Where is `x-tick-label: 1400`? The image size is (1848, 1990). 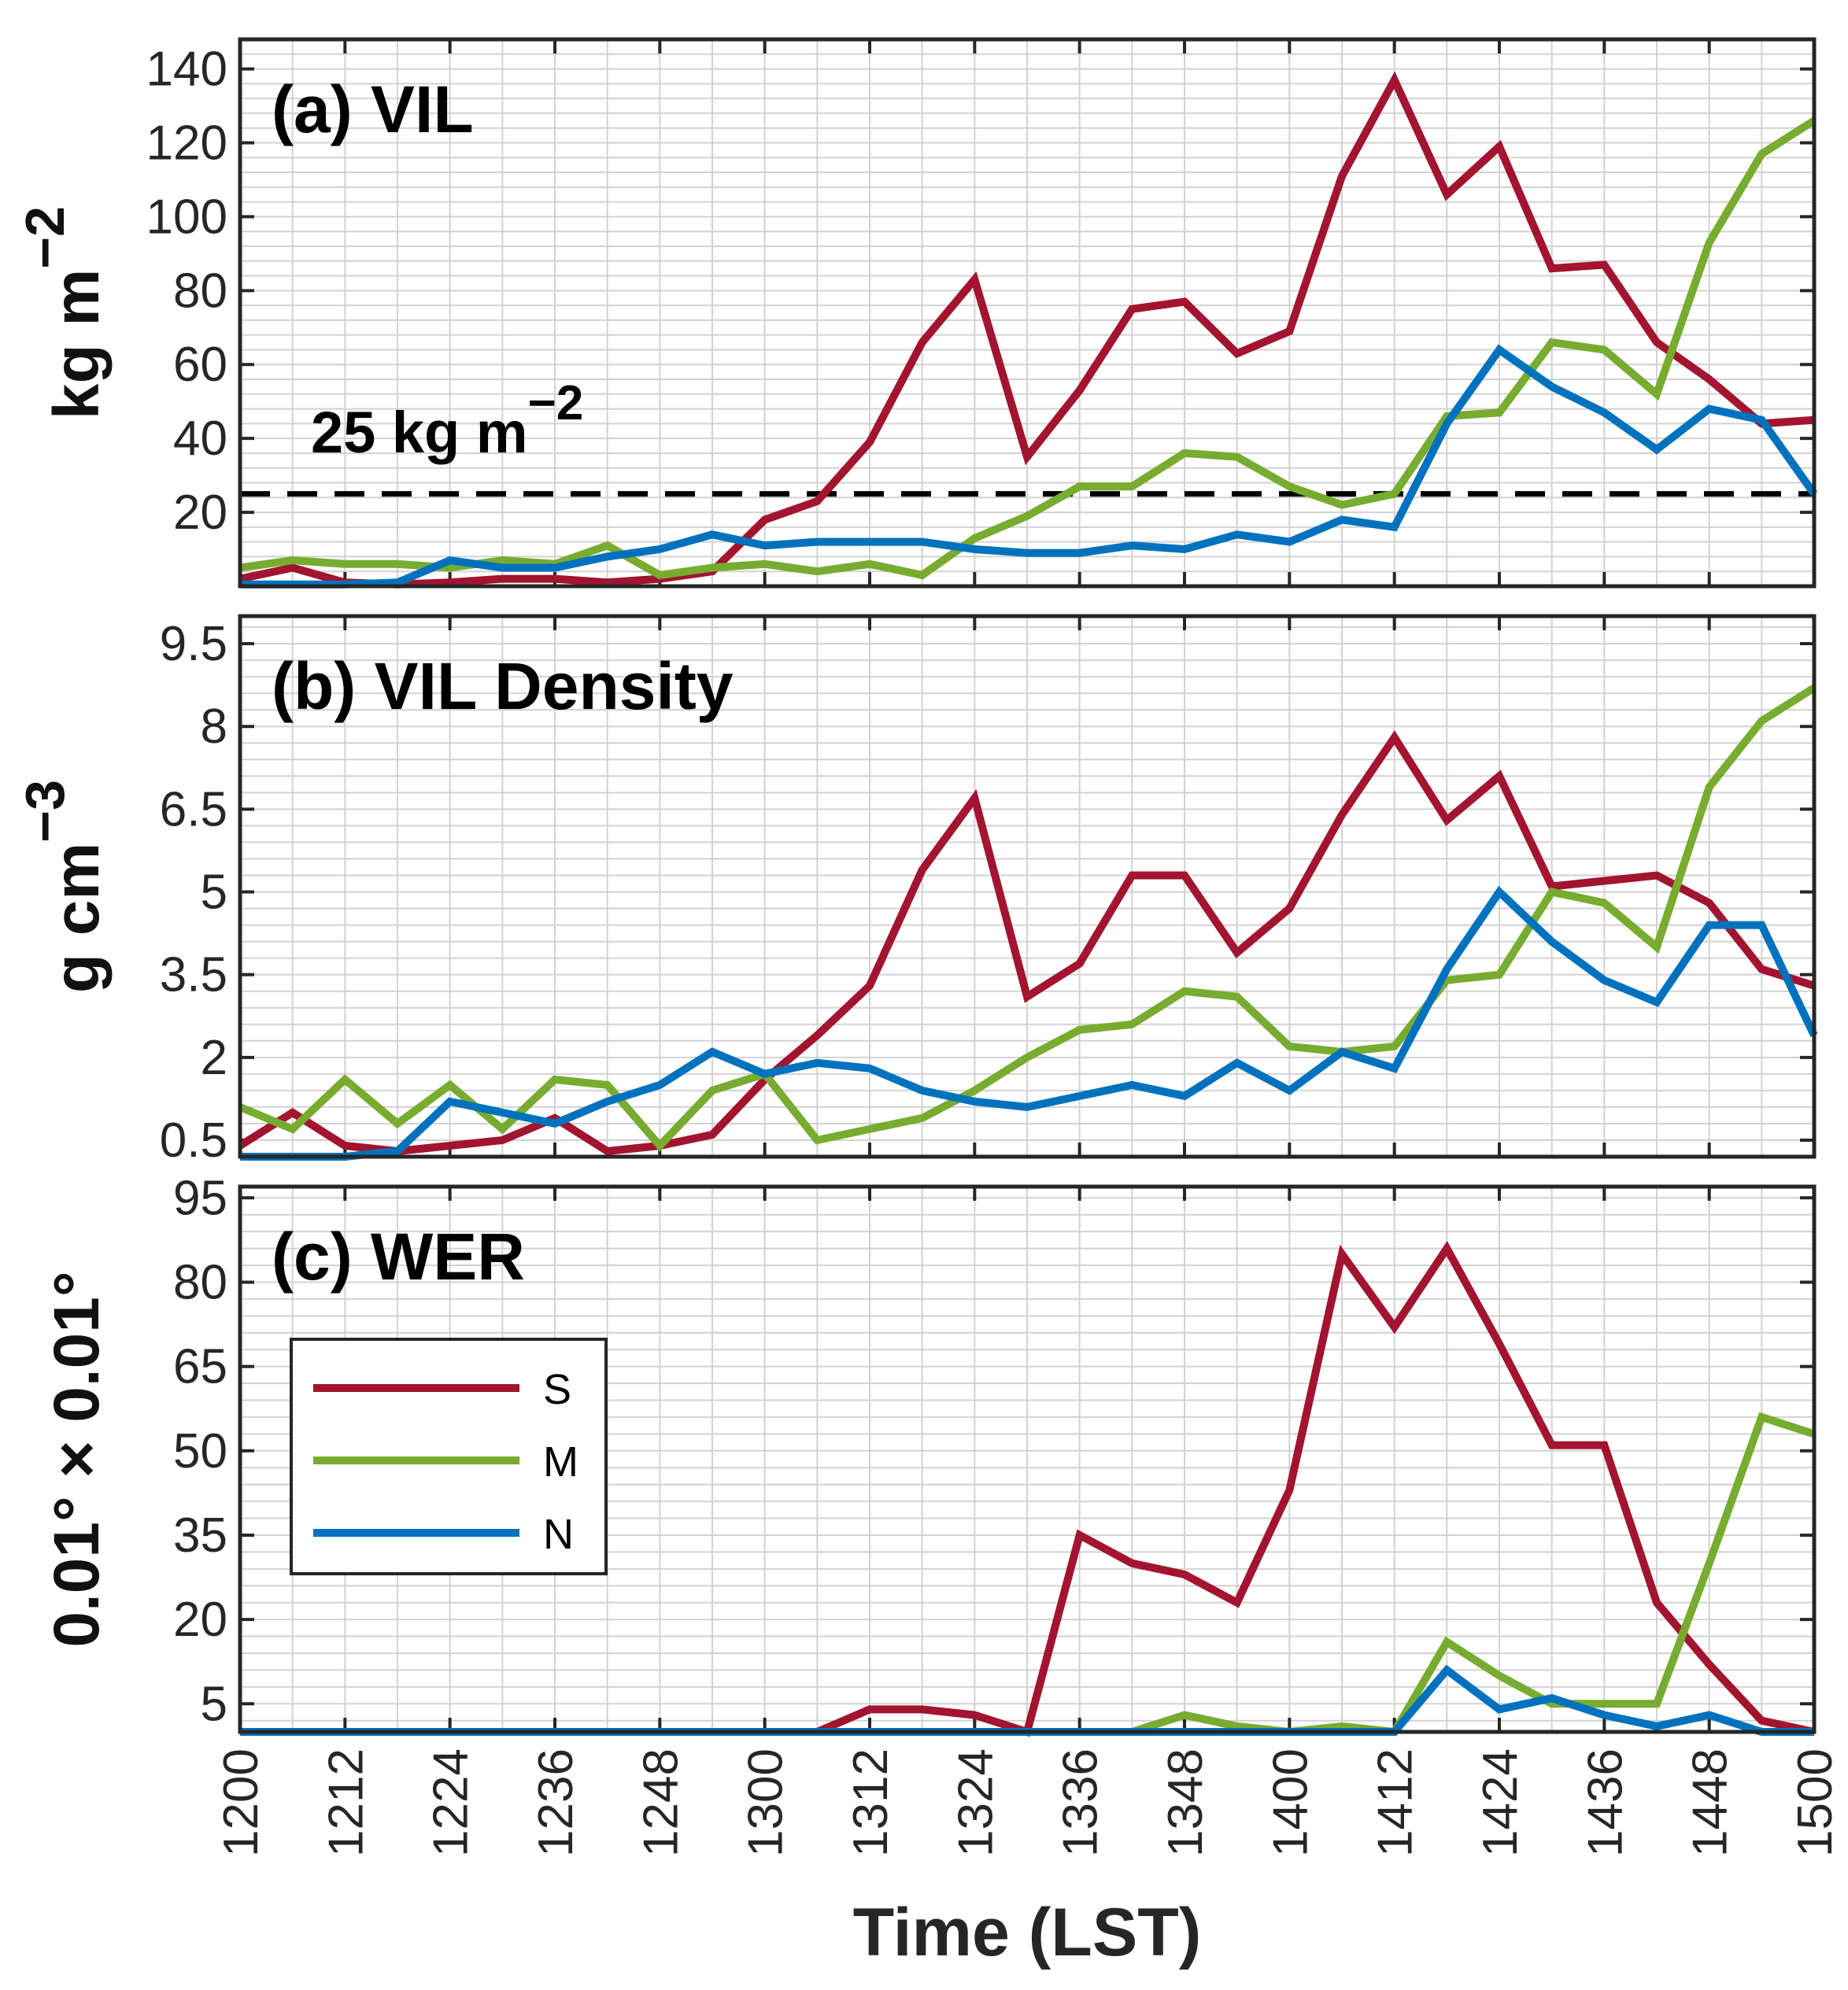 x-tick-label: 1400 is located at coordinates (1290, 1802).